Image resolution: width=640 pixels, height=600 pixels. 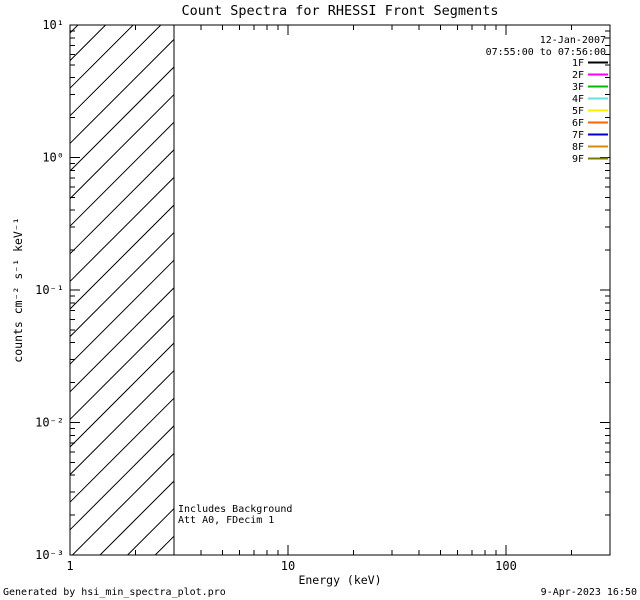 I want to click on y-tick-label: 10¹, so click(x=53, y=25).